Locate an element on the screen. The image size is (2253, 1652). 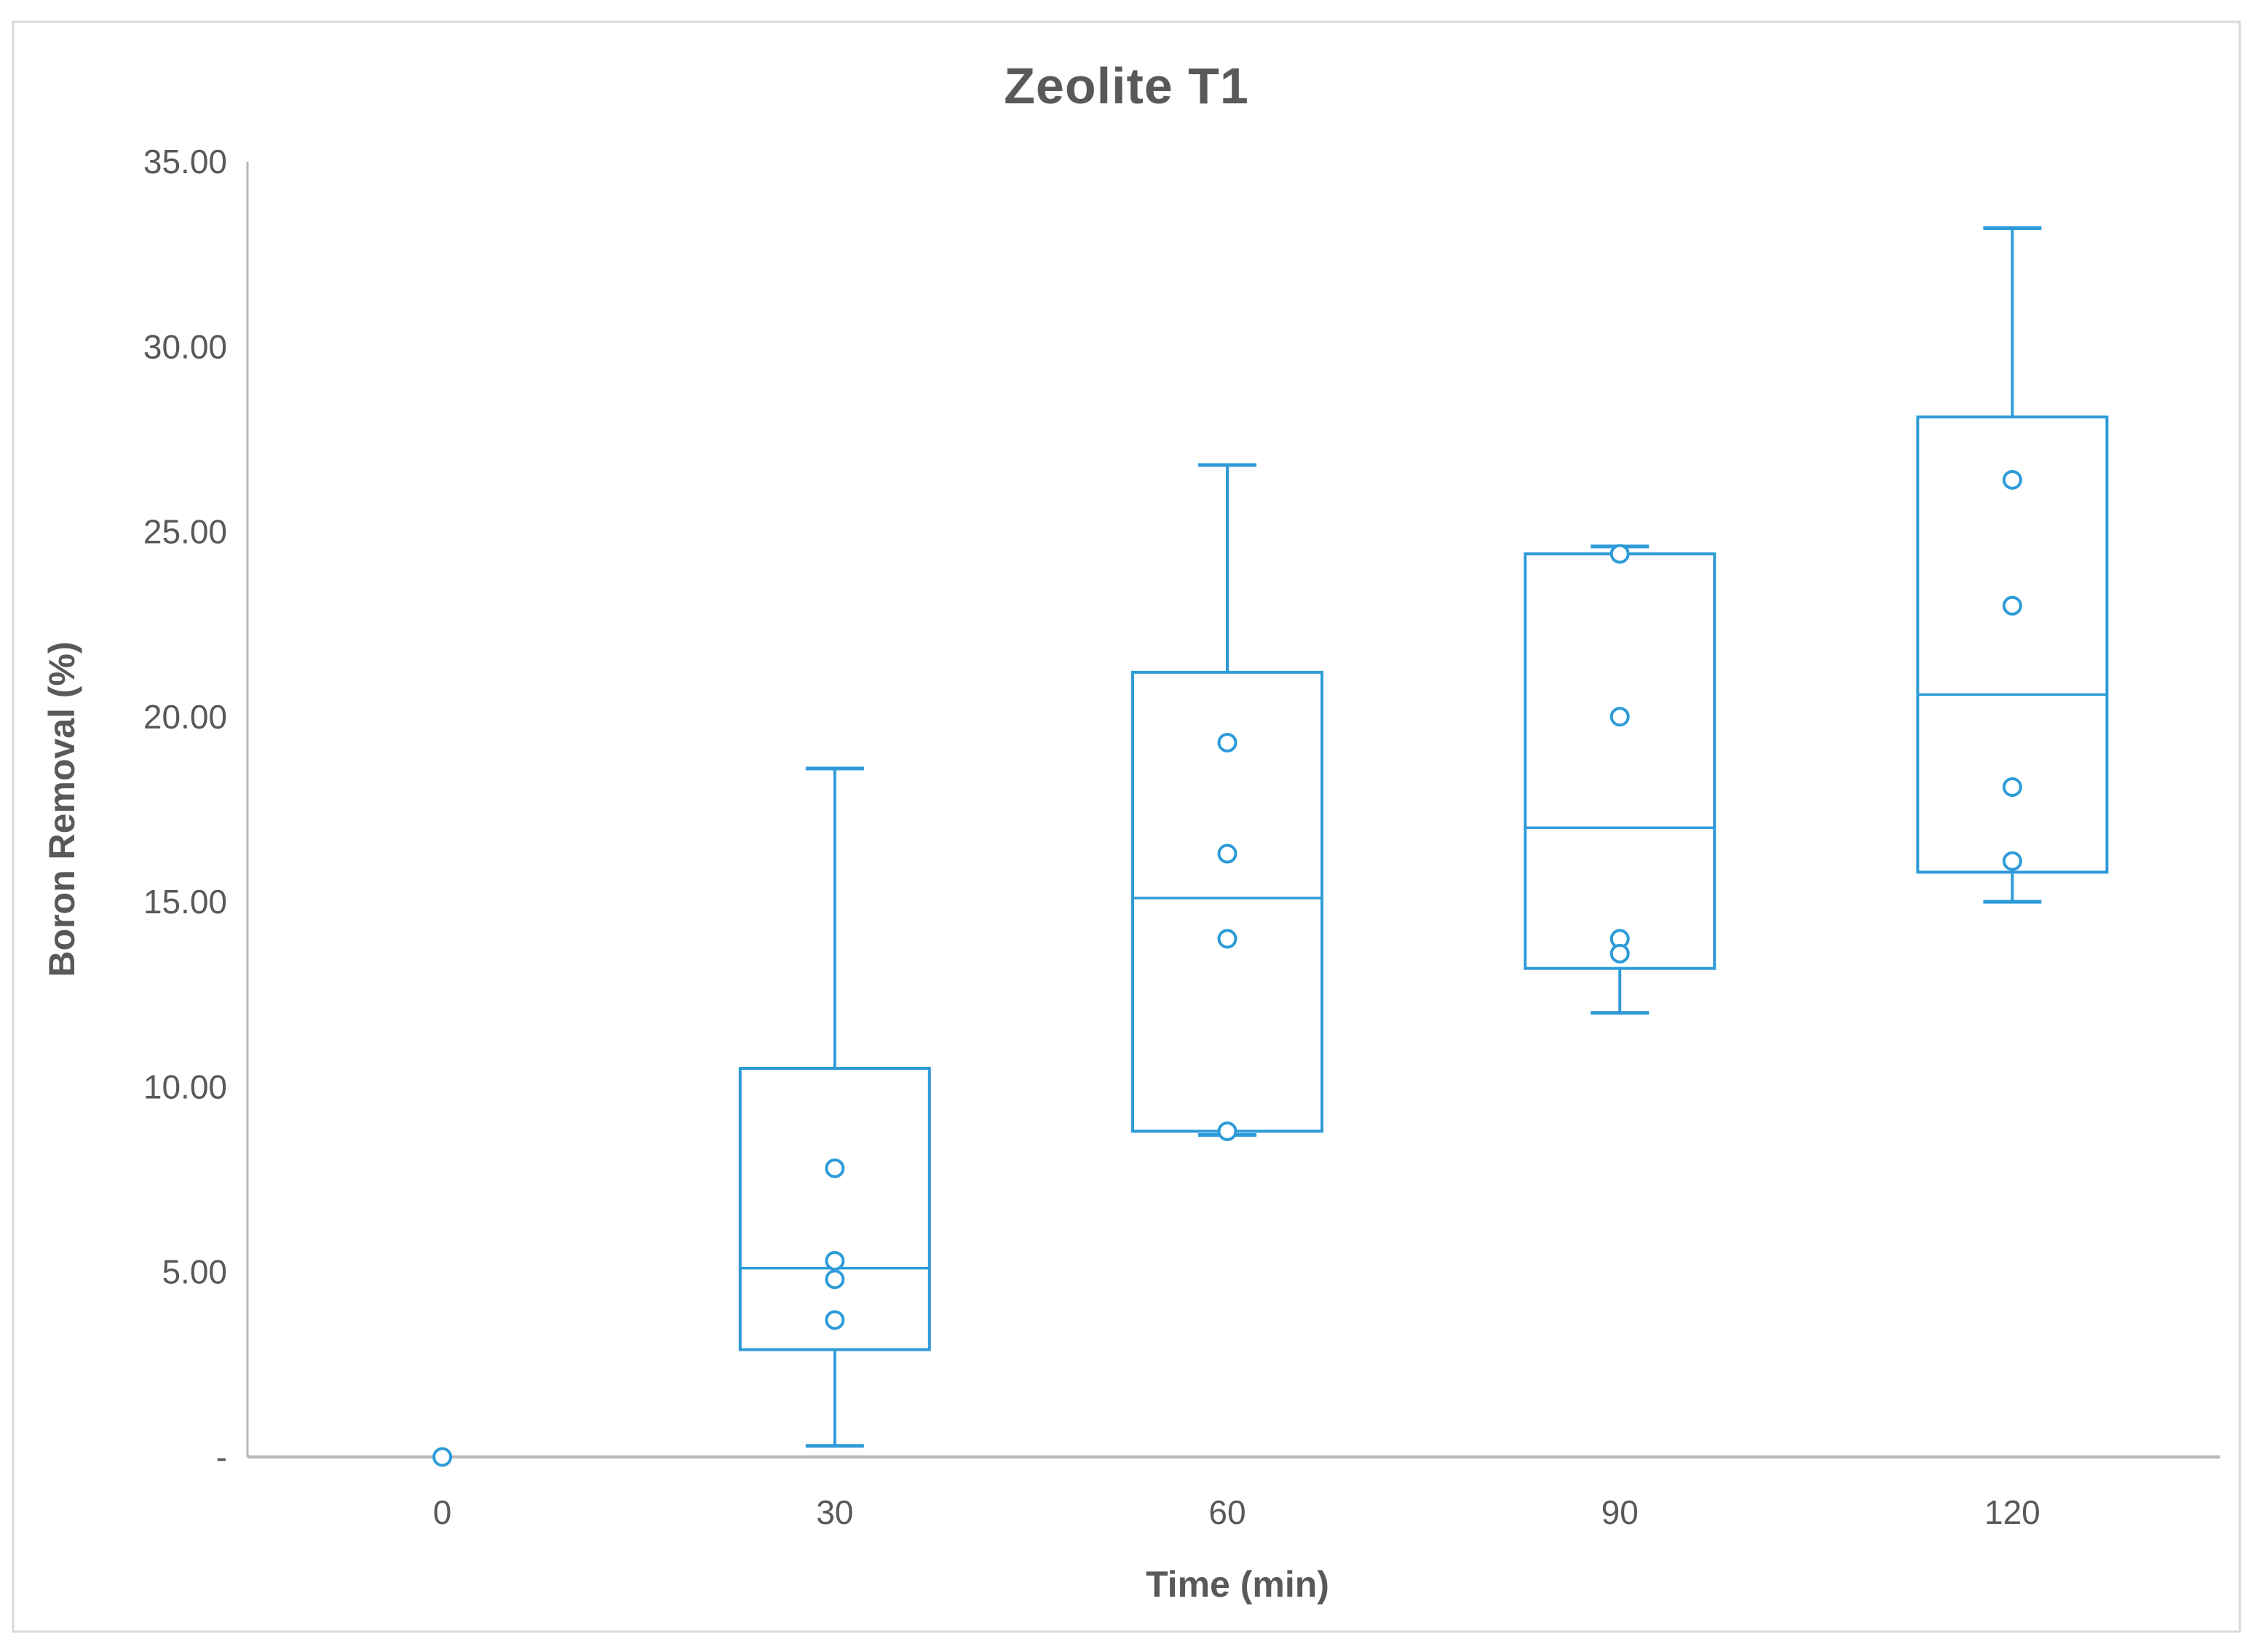
y-tick-label: 20.00 is located at coordinates (185, 717).